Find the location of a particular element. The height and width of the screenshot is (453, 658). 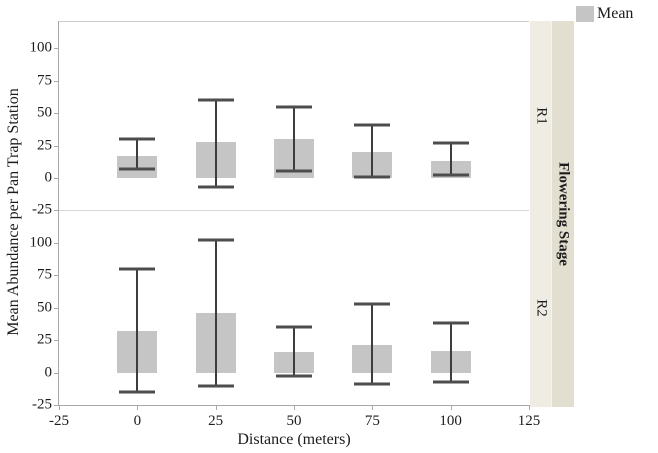

y-axis-line is located at coordinates (58, 213).